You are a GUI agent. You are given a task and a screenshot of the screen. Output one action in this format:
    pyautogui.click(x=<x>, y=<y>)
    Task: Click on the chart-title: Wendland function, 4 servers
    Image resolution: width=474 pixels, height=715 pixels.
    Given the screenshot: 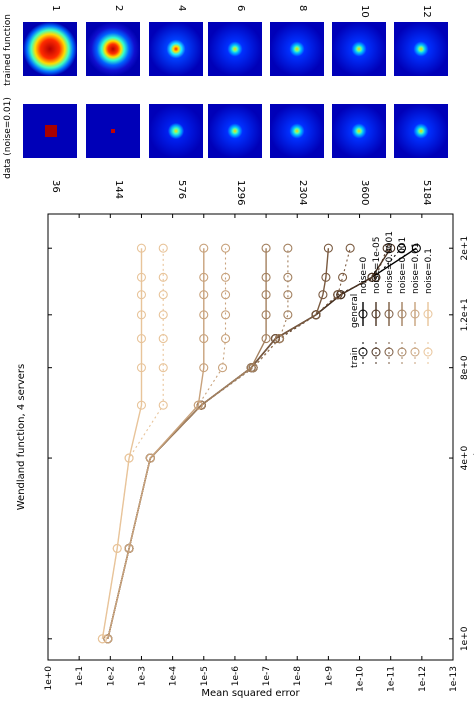 What is the action you would take?
    pyautogui.click(x=21, y=437)
    